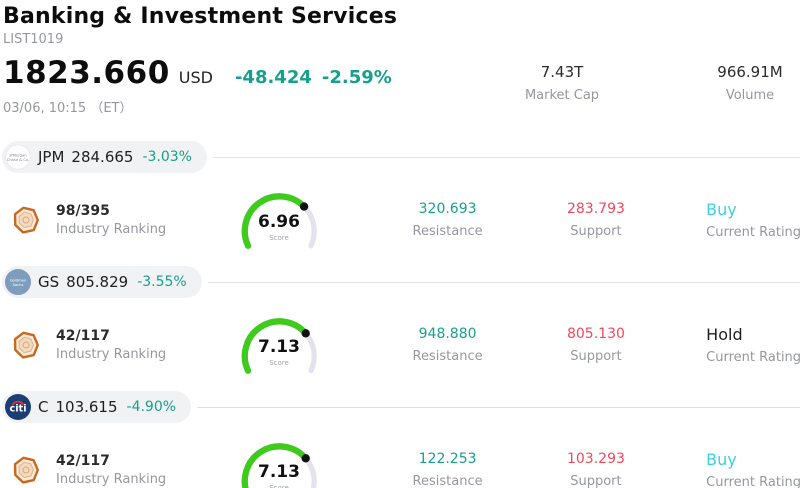 The width and height of the screenshot is (800, 488). I want to click on resistance-metric: 320.693 Resistance, so click(447, 220).